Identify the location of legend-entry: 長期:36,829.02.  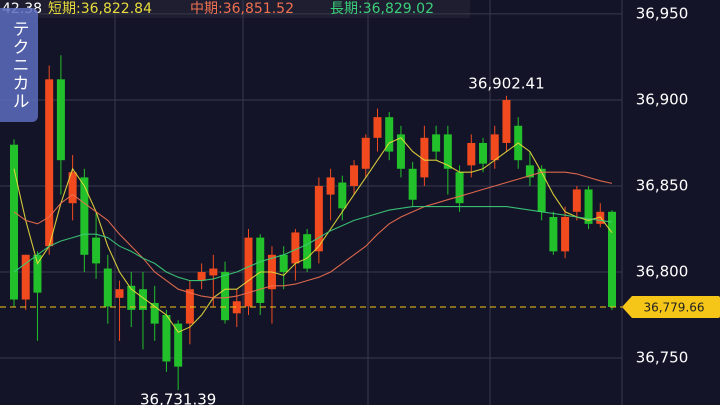
(382, 9).